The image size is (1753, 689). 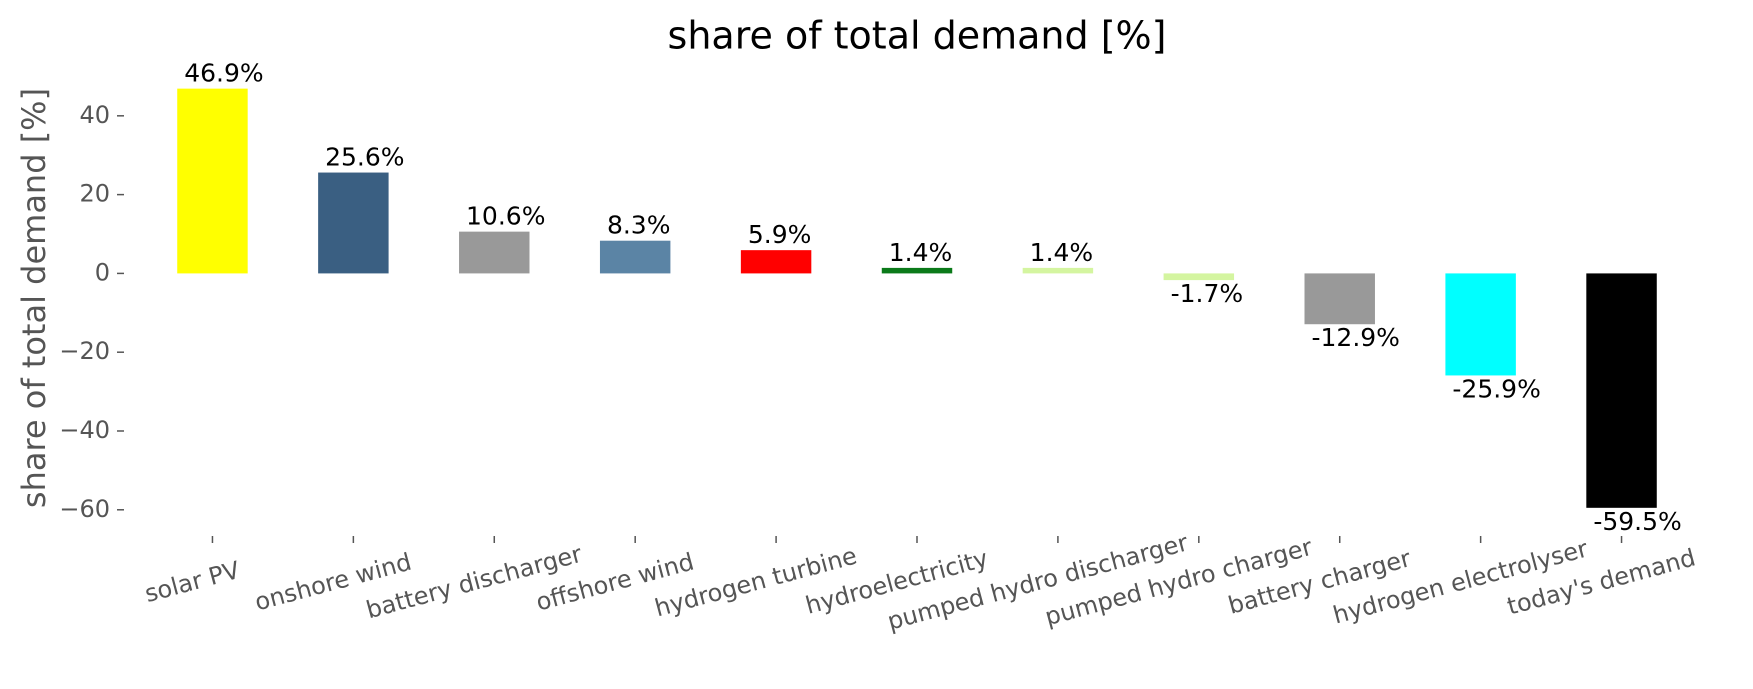 I want to click on value-label: -1.7%, so click(x=1207, y=293).